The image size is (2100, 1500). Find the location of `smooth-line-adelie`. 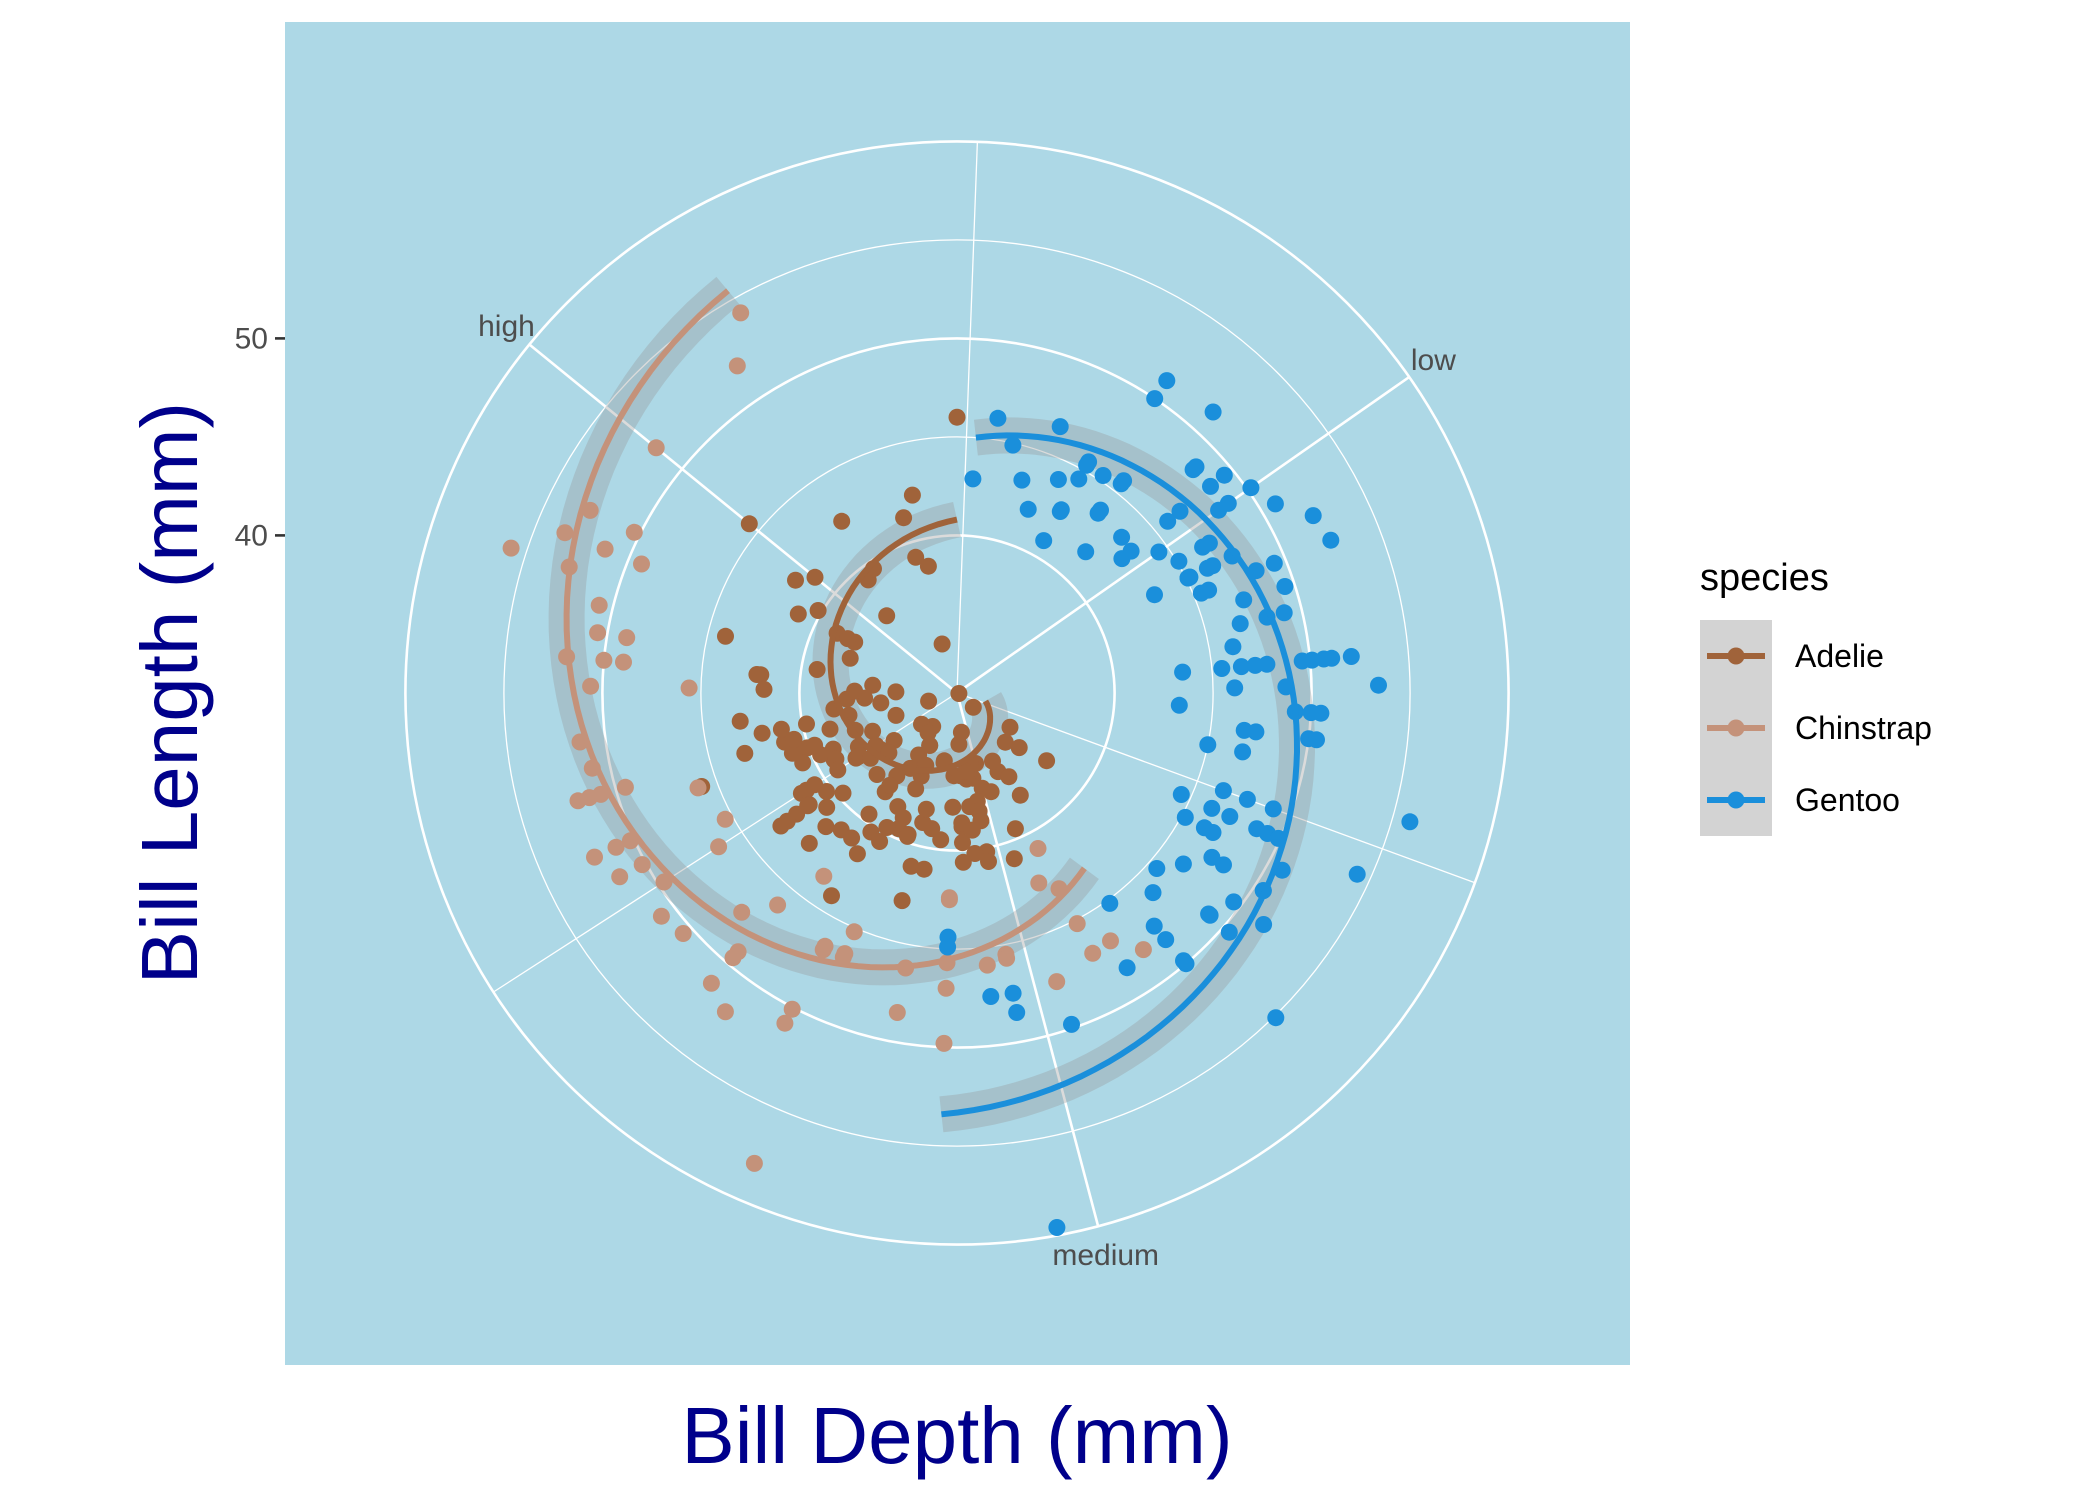

smooth-line-adelie is located at coordinates (910, 645).